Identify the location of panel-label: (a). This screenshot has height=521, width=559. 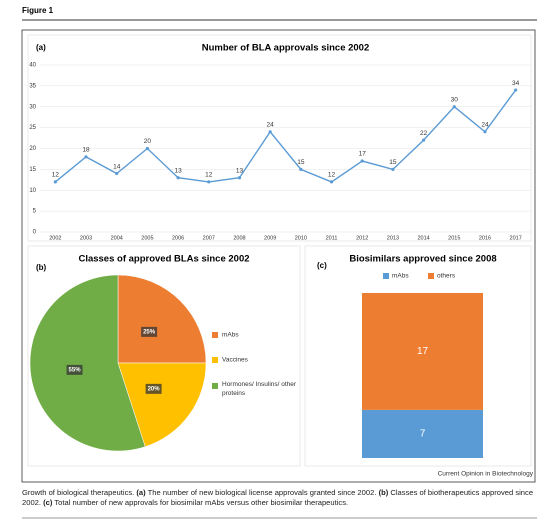
(41, 47).